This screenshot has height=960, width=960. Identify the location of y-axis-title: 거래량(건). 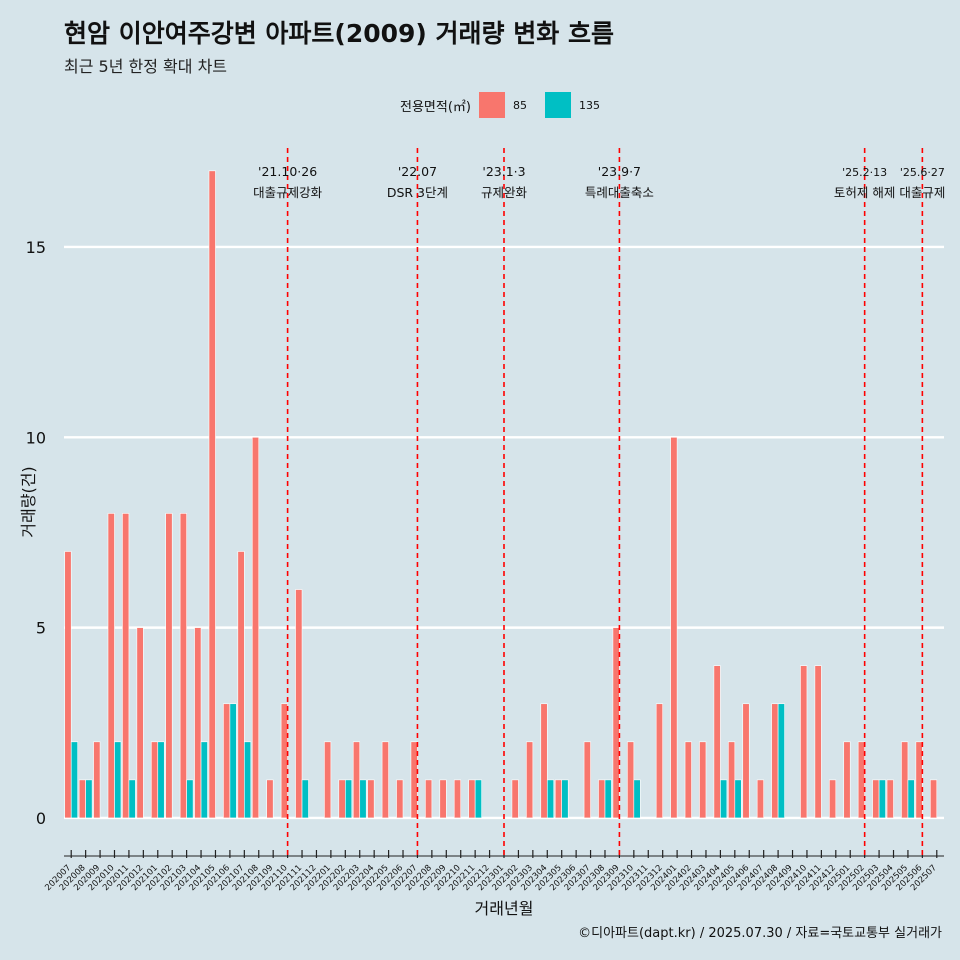
(28, 501).